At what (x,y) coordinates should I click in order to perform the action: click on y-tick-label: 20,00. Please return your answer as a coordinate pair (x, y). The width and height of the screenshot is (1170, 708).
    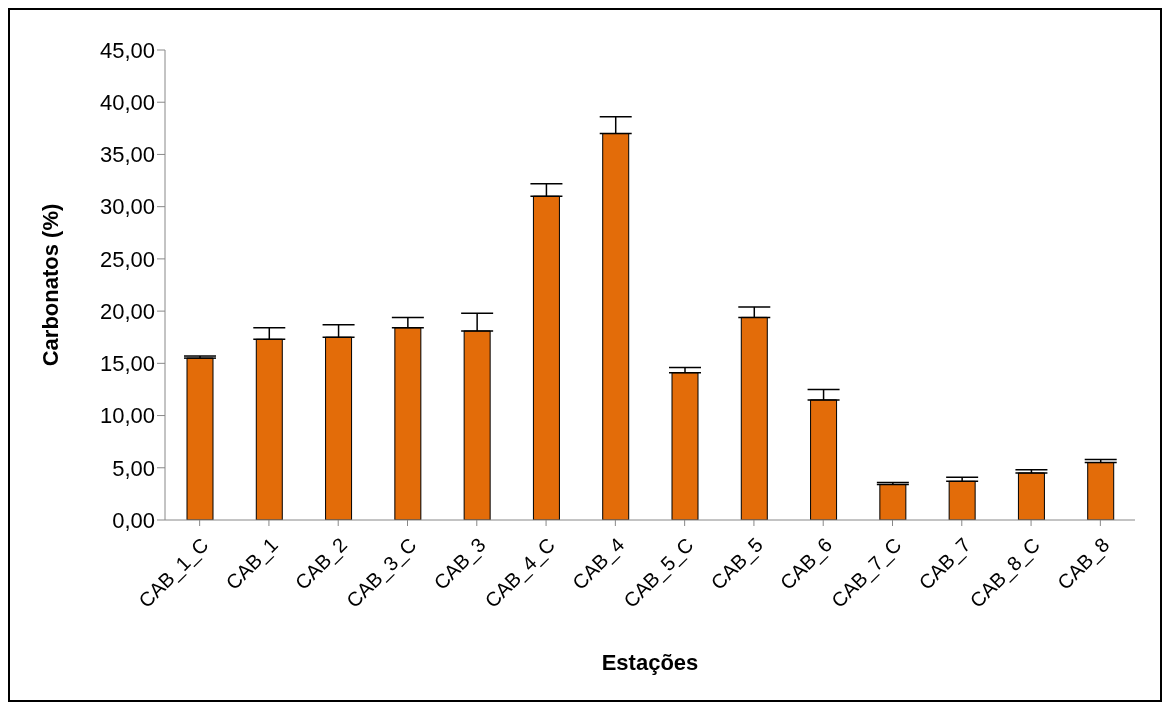
    Looking at the image, I should click on (127, 311).